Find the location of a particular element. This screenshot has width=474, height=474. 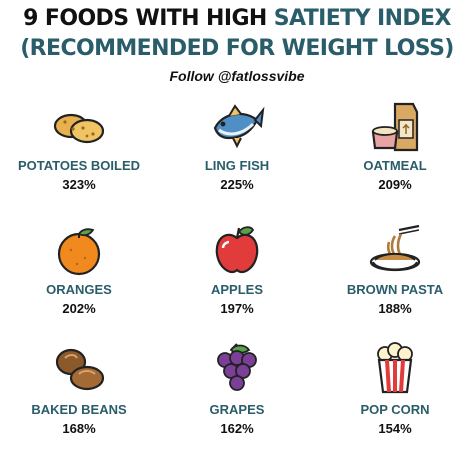

food-value: 154% is located at coordinates (395, 428).